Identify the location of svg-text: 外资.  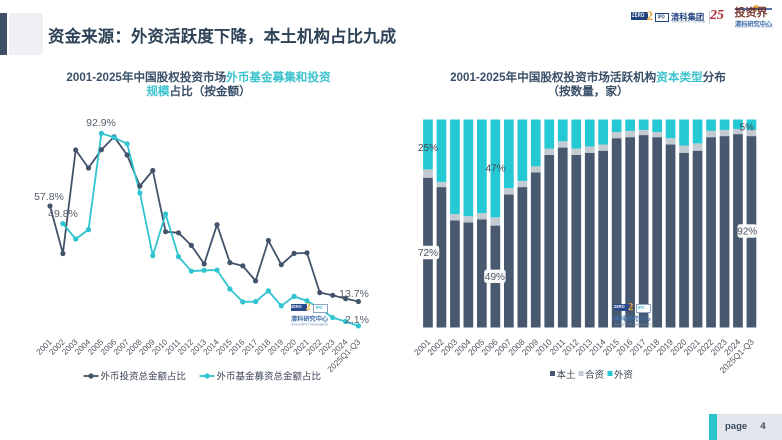
(624, 375).